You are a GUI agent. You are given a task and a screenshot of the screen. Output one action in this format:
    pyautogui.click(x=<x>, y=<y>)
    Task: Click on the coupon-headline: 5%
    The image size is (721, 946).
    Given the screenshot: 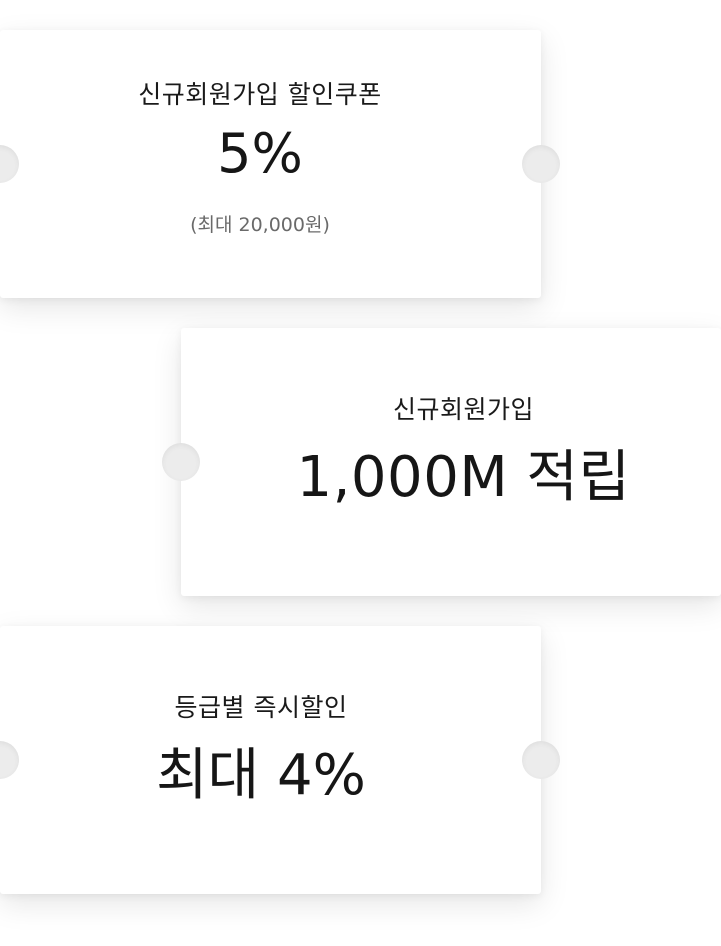 What is the action you would take?
    pyautogui.click(x=260, y=153)
    